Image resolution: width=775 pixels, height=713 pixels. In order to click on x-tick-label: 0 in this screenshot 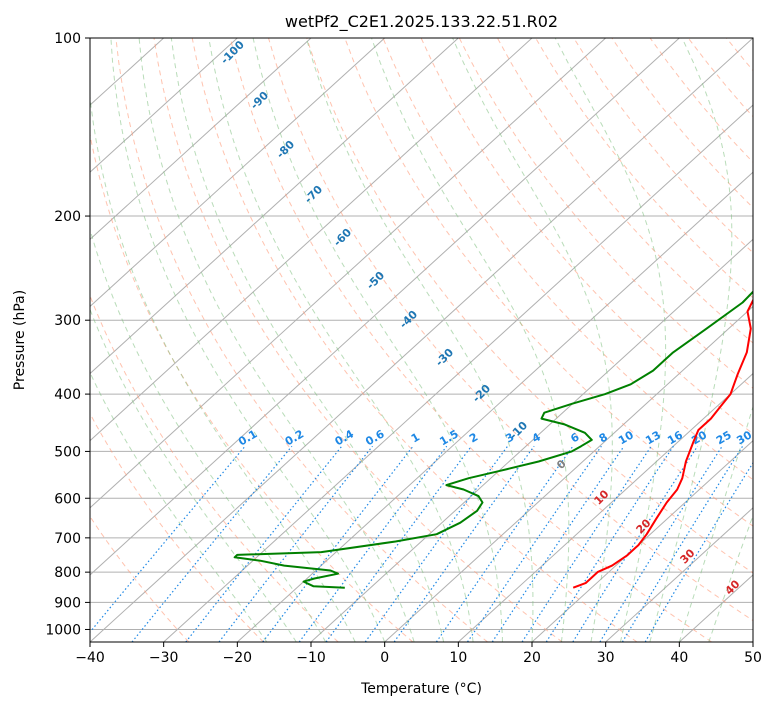, I will do `click(384, 658)`.